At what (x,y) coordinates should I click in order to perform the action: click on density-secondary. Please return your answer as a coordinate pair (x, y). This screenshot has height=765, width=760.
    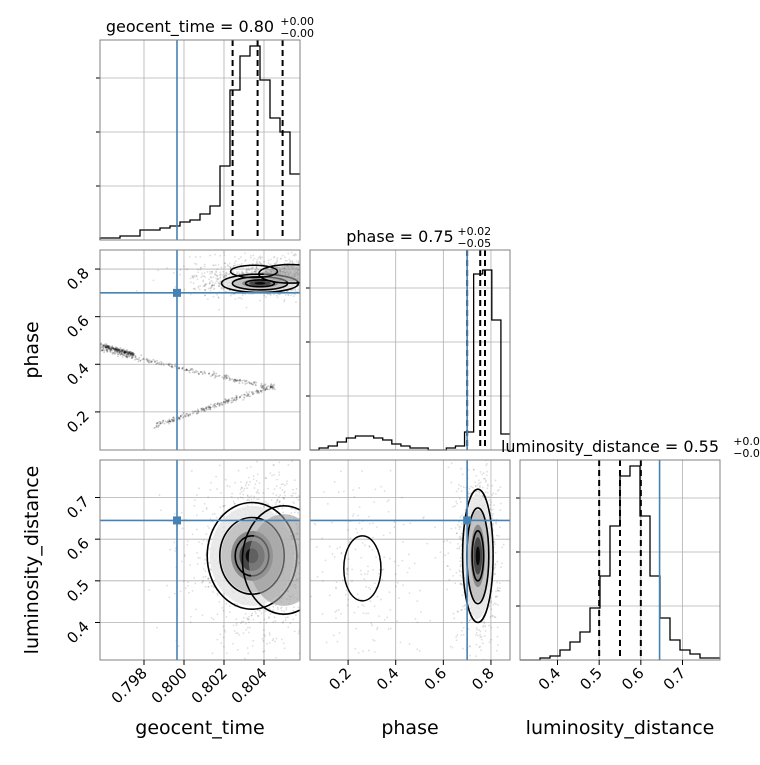
    Looking at the image, I should click on (290, 274).